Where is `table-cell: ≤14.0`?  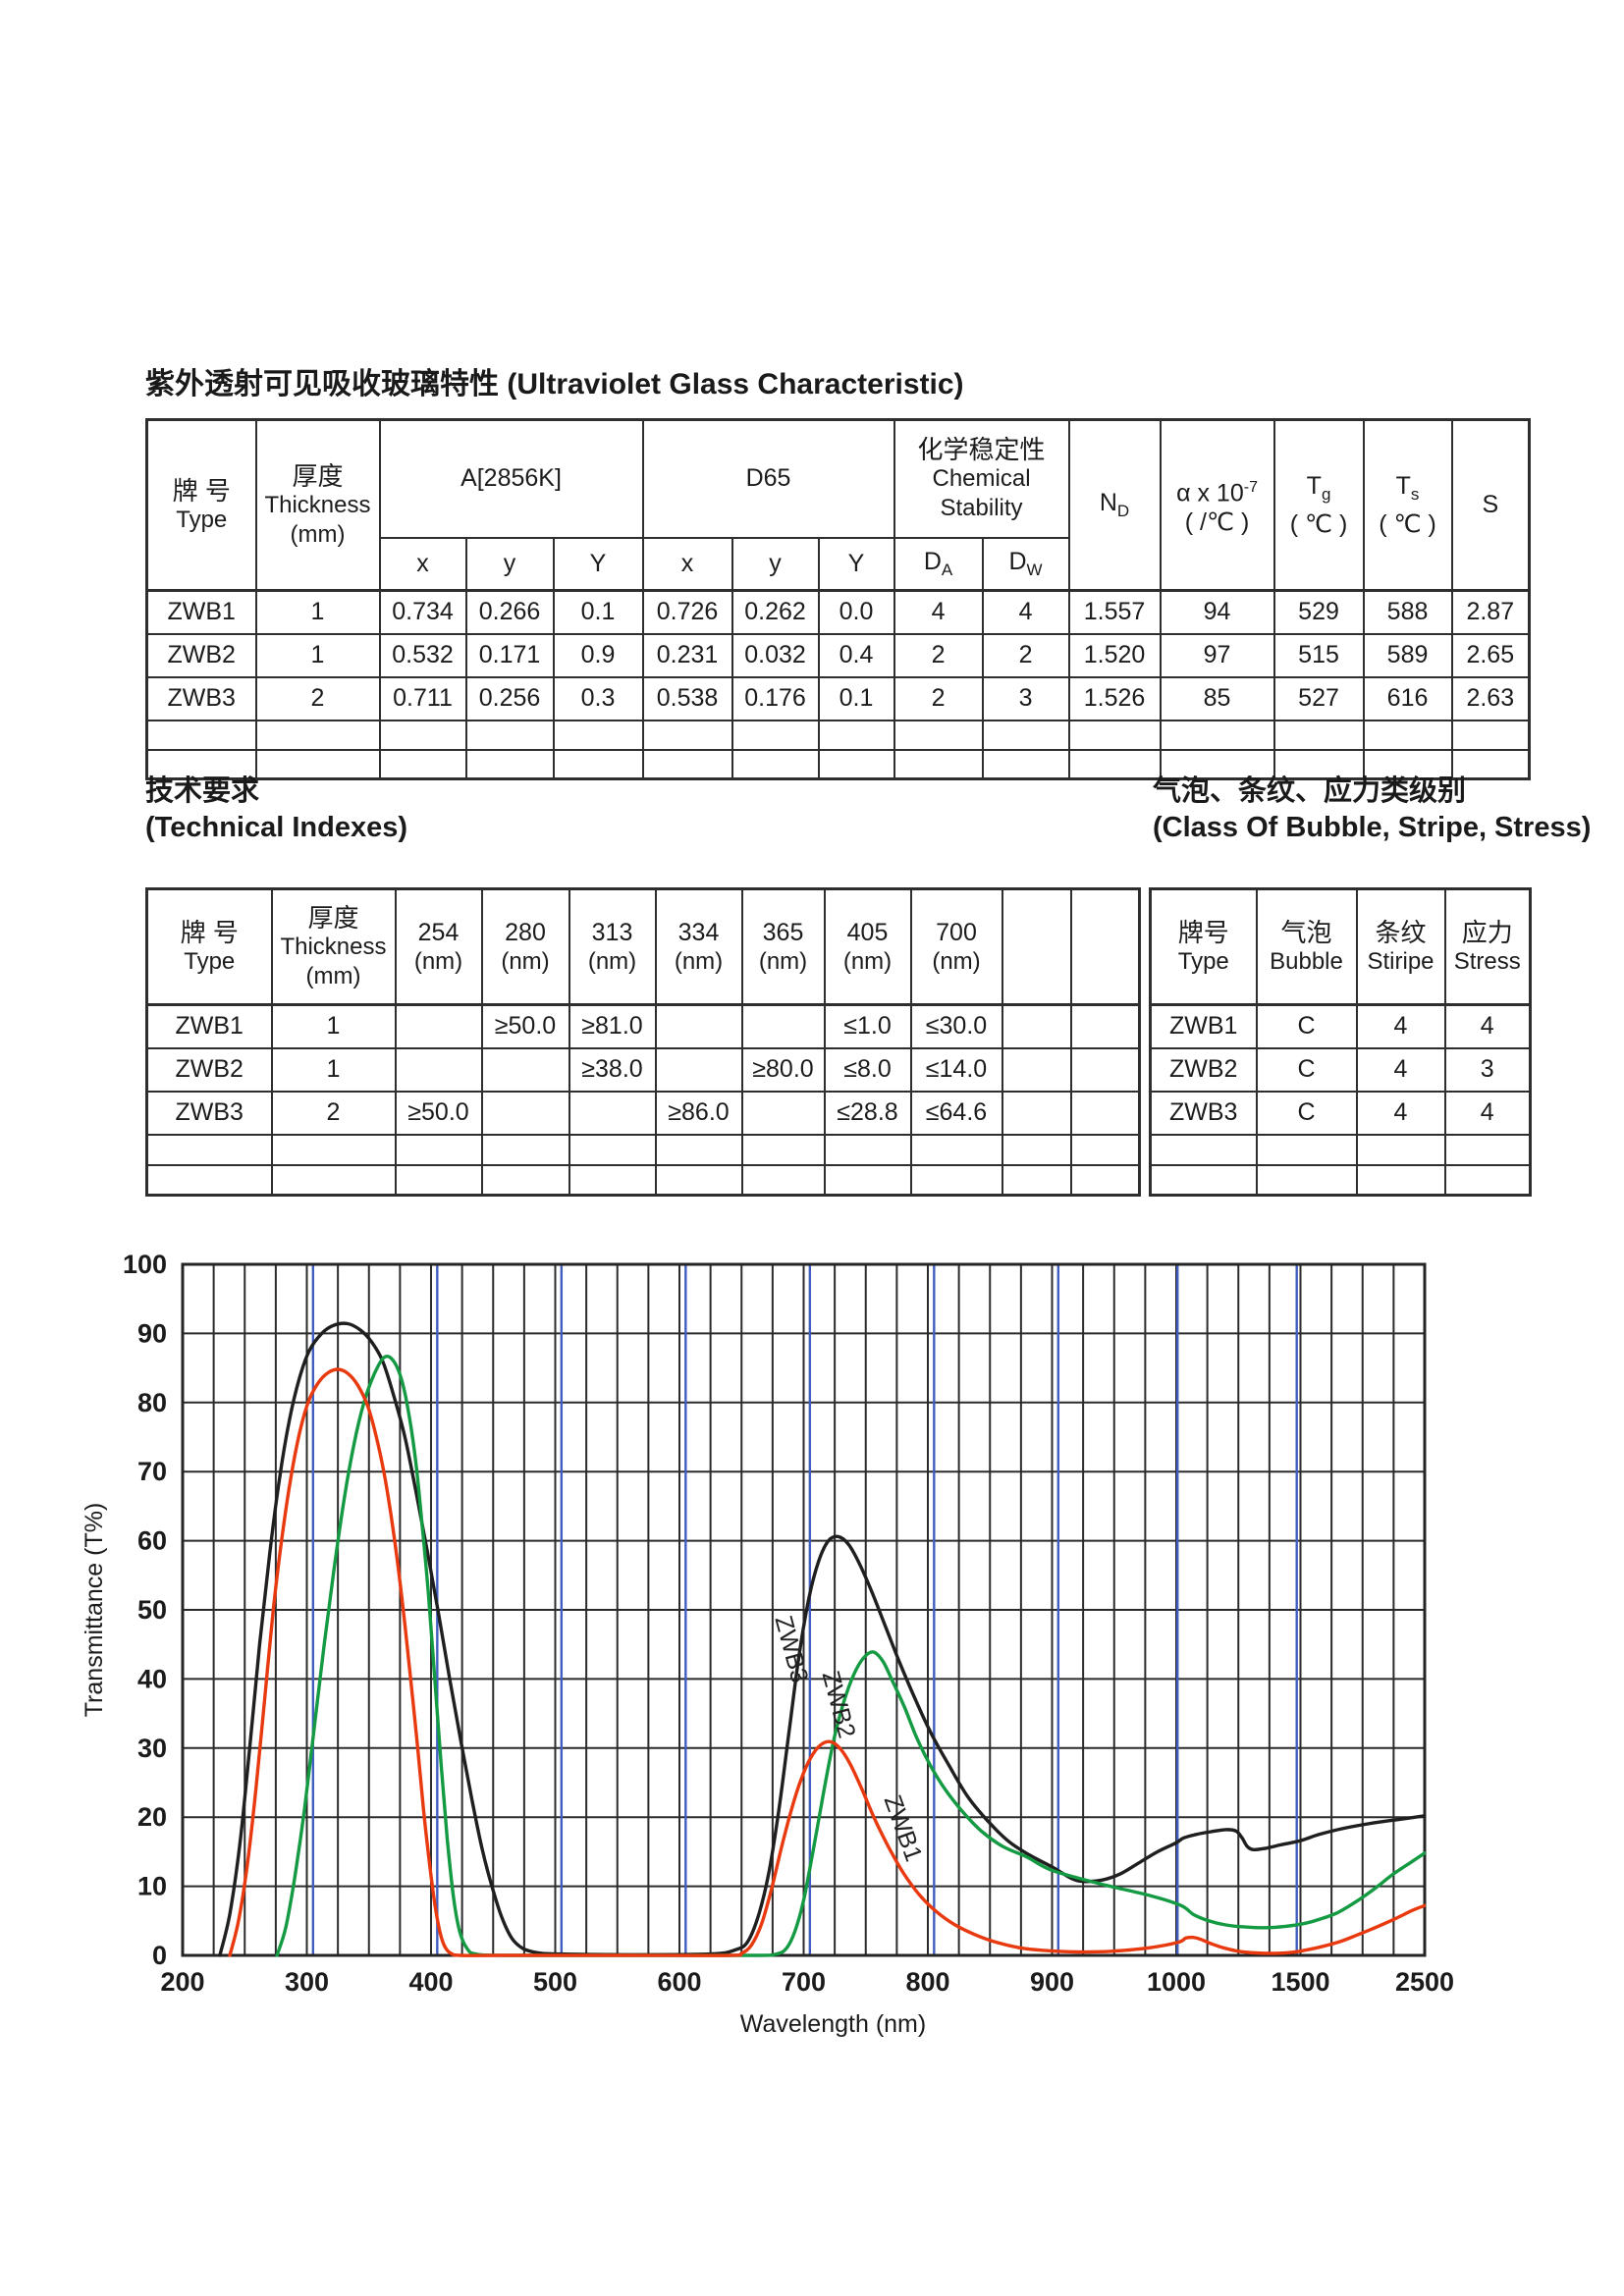
table-cell: ≤14.0 is located at coordinates (956, 1070).